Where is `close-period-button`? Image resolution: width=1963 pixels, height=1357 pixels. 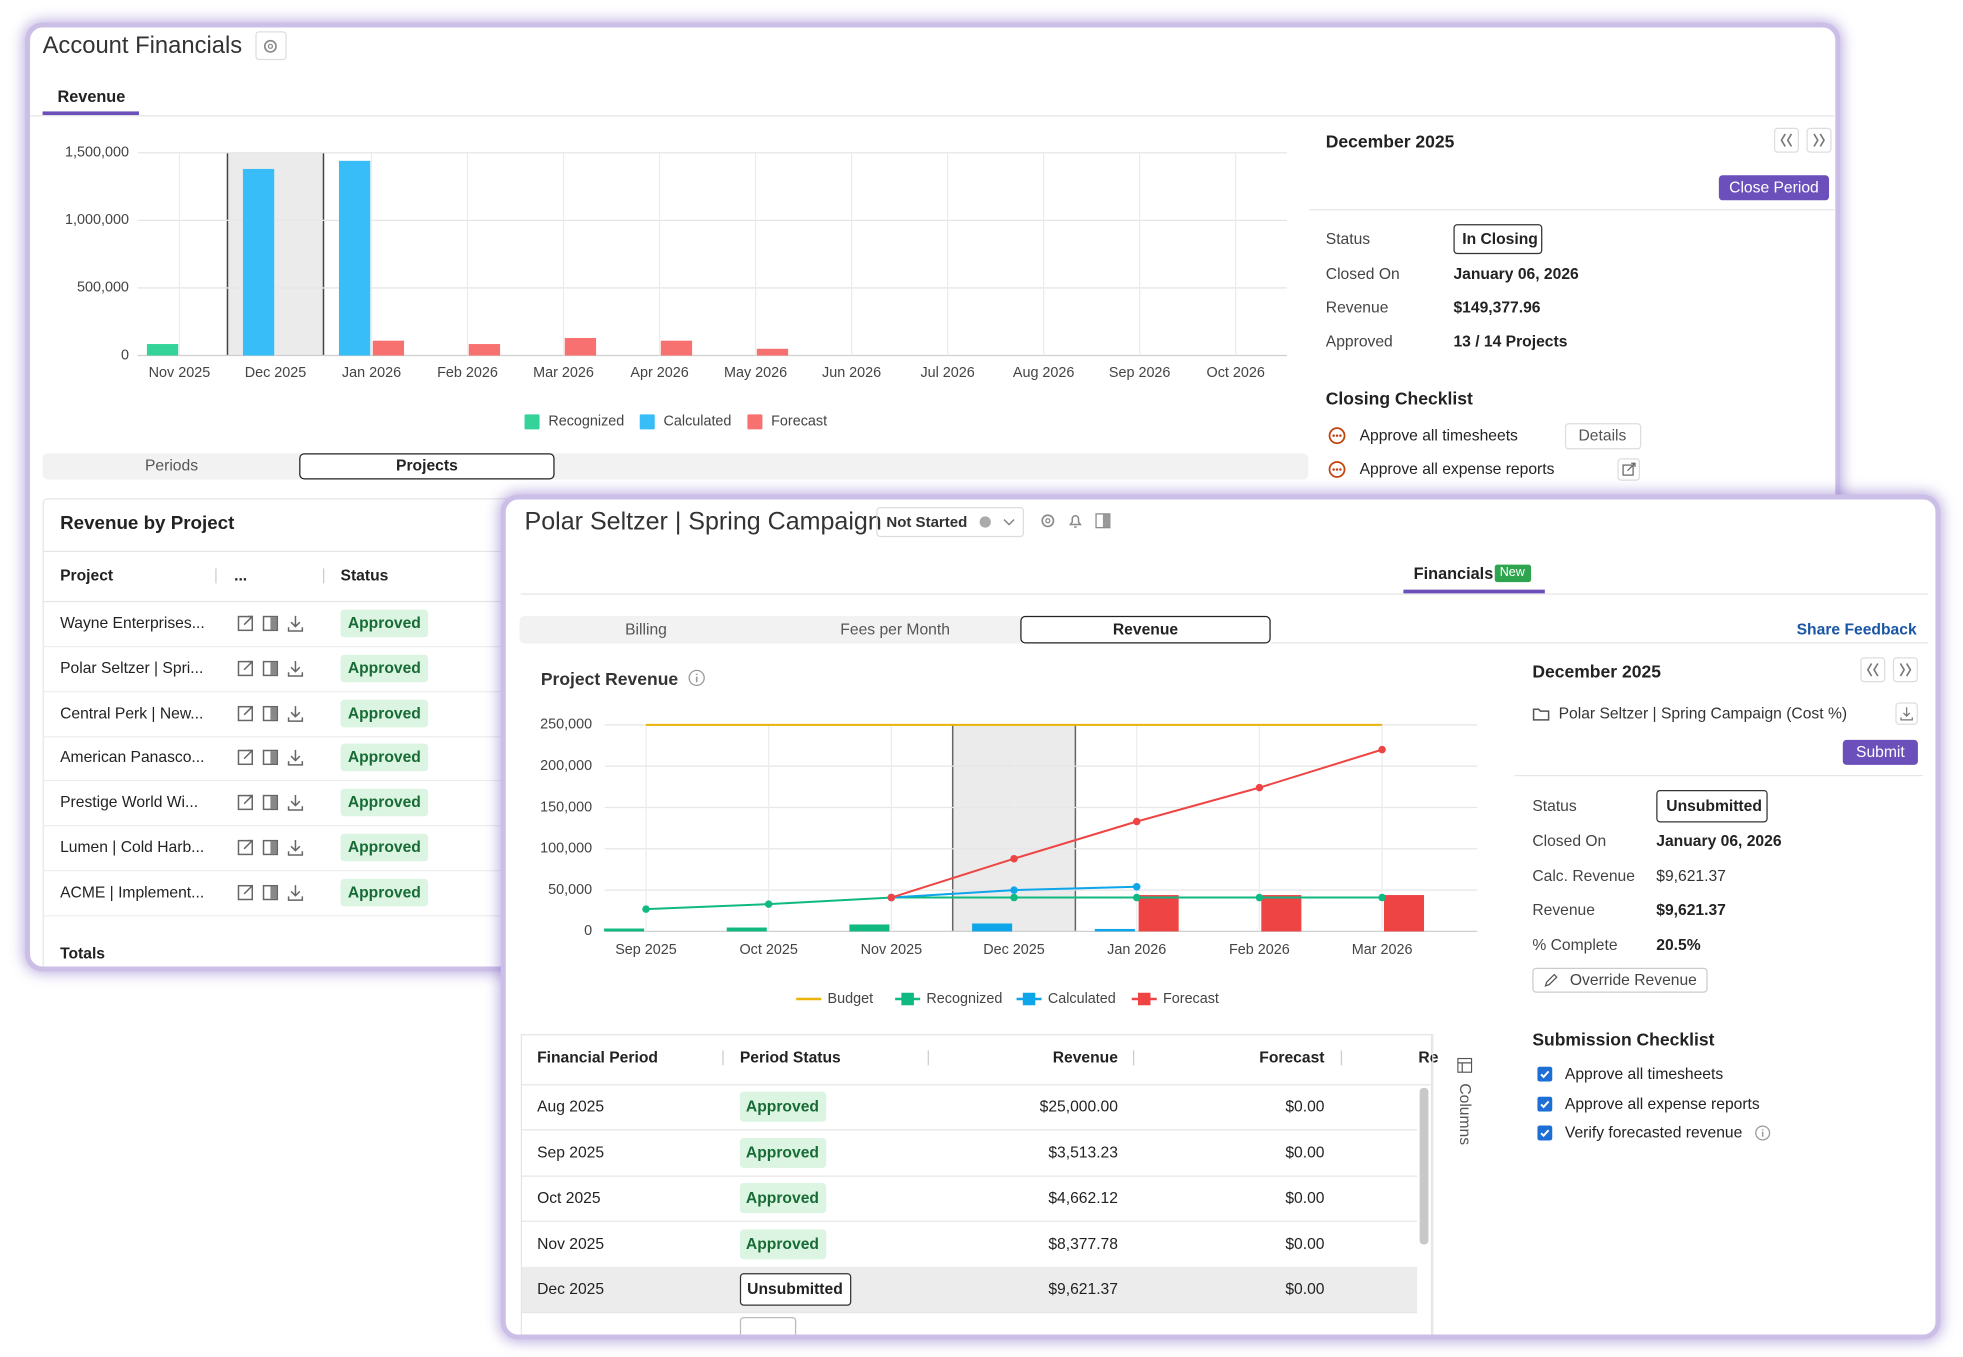 close-period-button is located at coordinates (1774, 188).